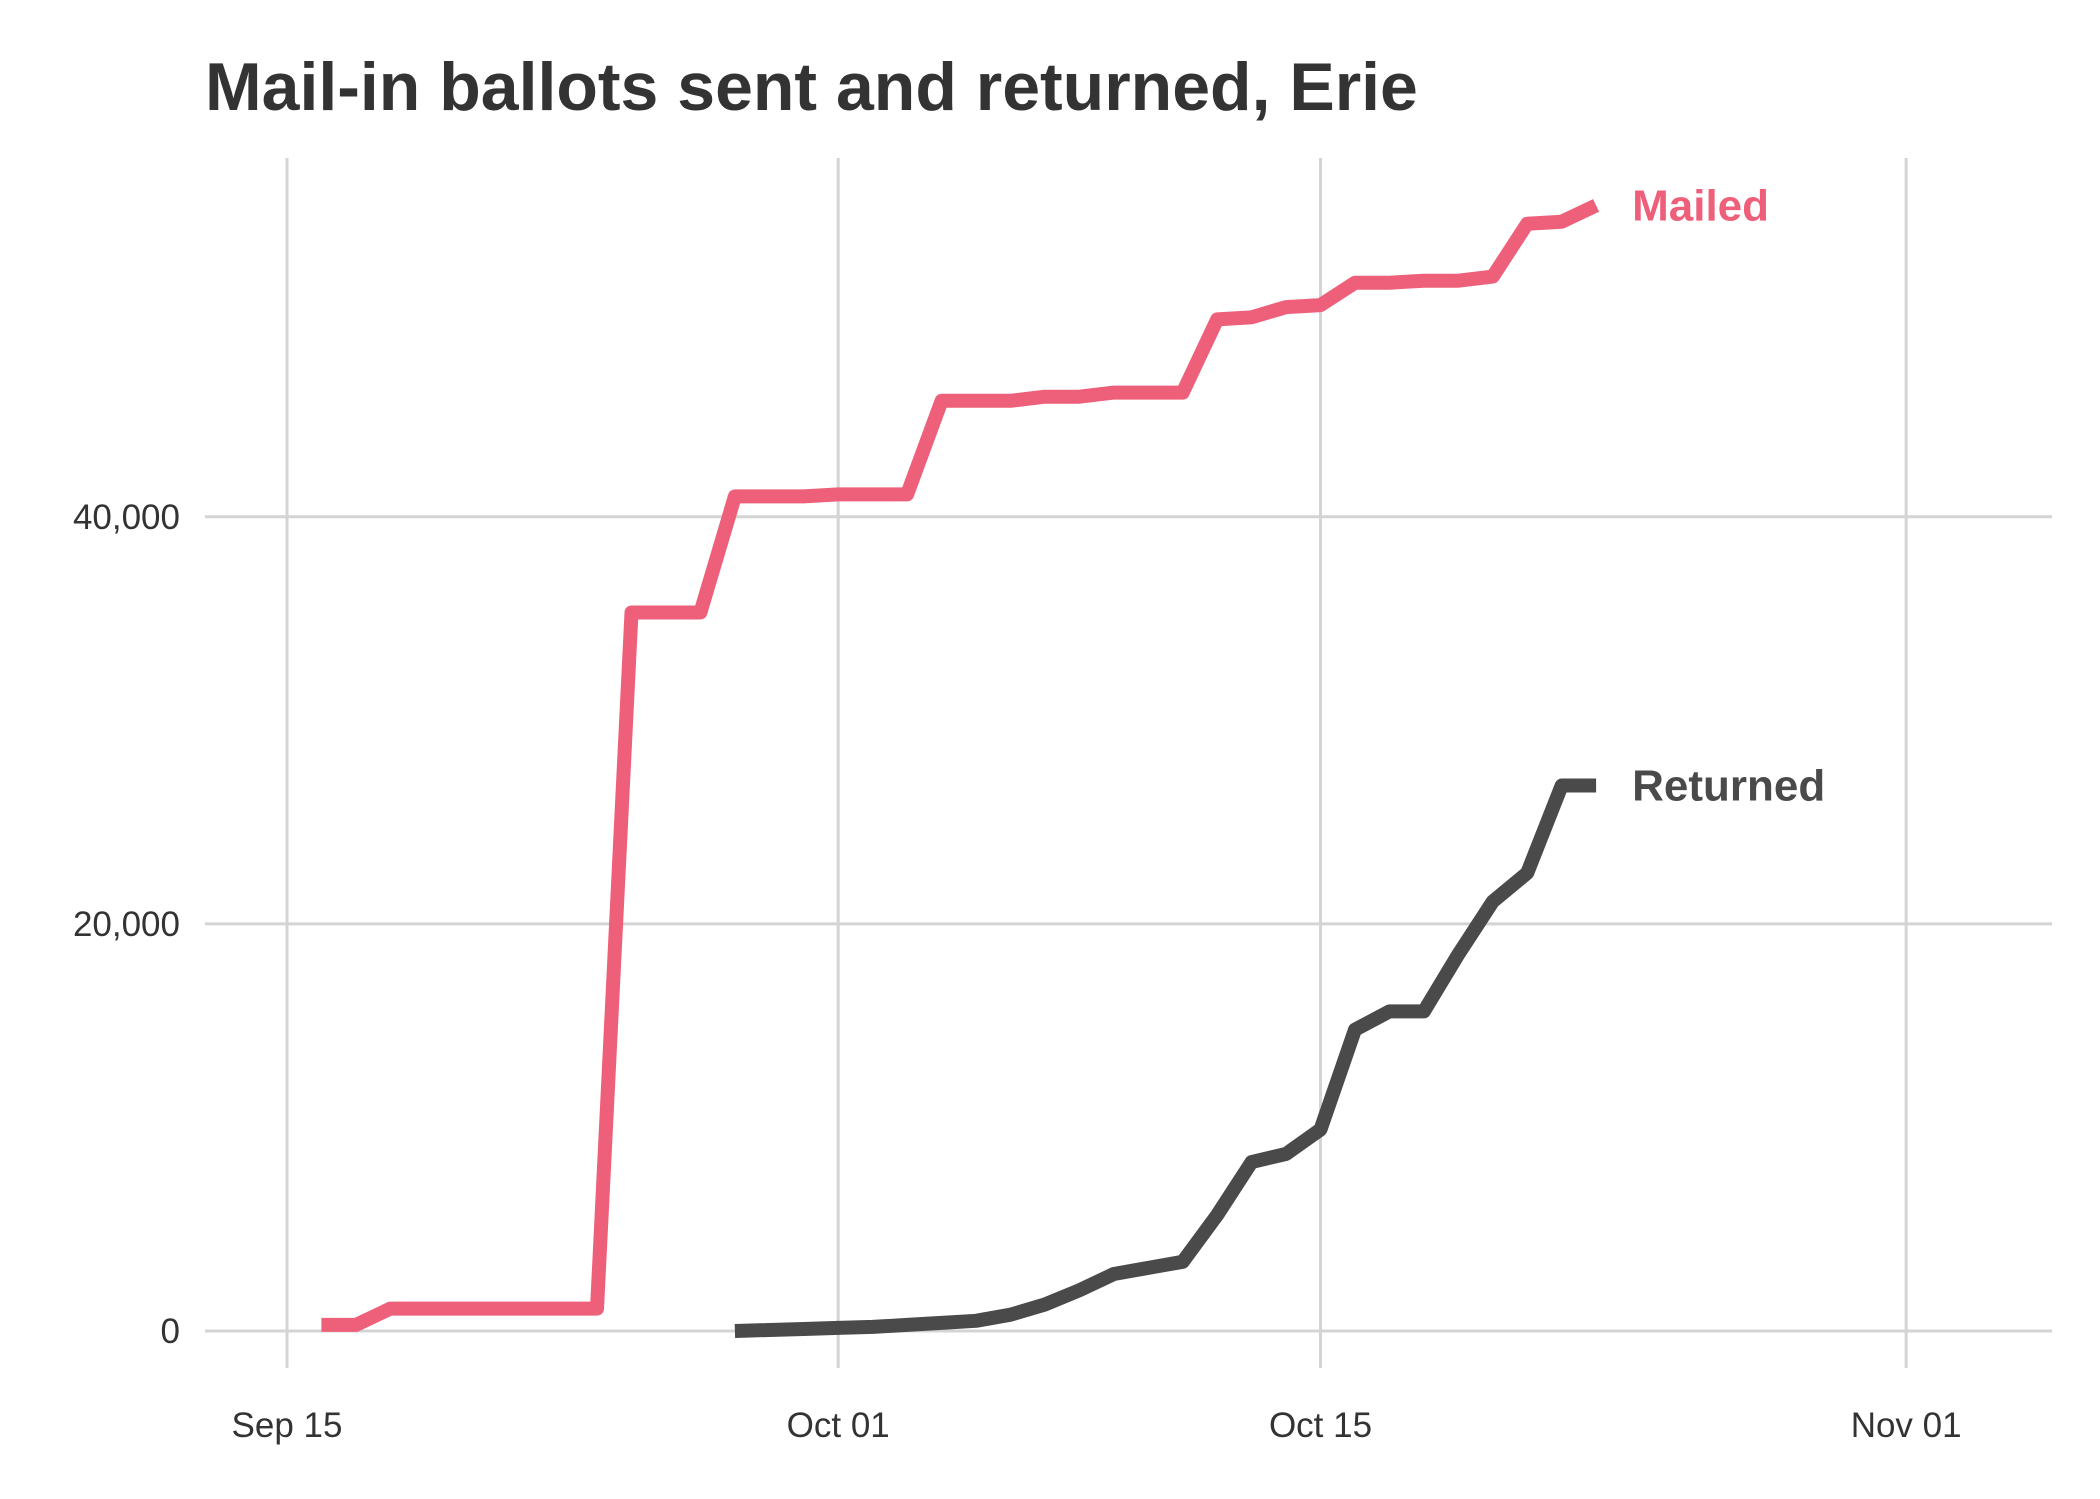 The image size is (2100, 1499). Describe the element at coordinates (811, 87) in the screenshot. I see `chart-title: Mail-in ballots sent and returned, Erie` at that location.